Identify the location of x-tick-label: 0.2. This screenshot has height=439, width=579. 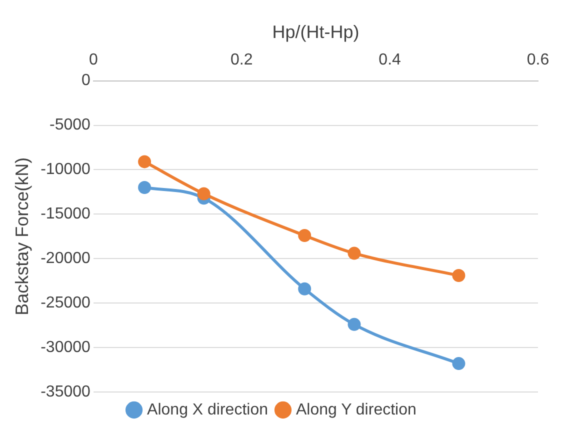
(241, 60).